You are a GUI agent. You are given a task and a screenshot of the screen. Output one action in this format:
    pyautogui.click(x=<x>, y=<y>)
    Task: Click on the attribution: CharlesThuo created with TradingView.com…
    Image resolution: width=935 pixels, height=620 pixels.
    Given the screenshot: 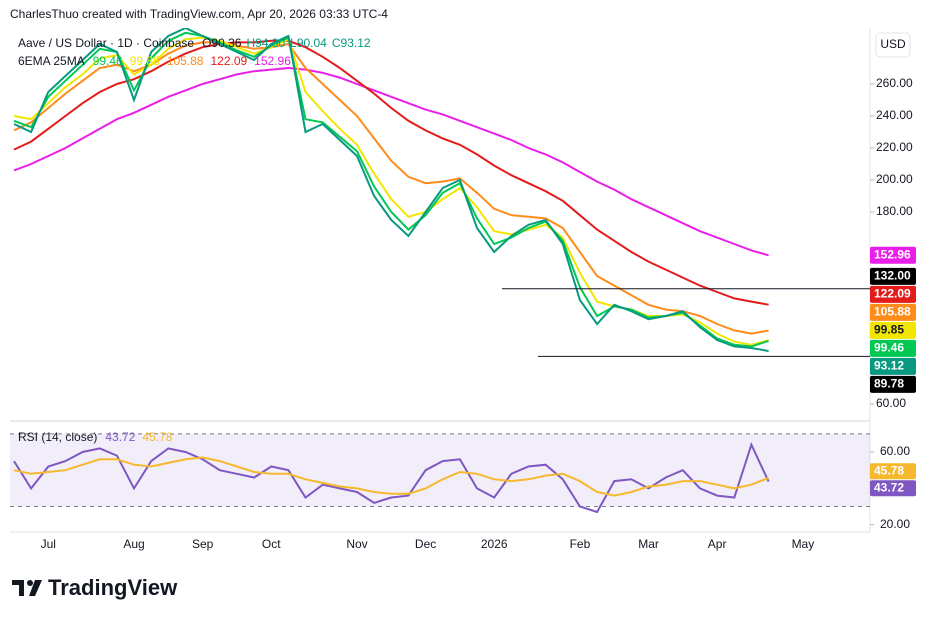 What is the action you would take?
    pyautogui.click(x=199, y=14)
    